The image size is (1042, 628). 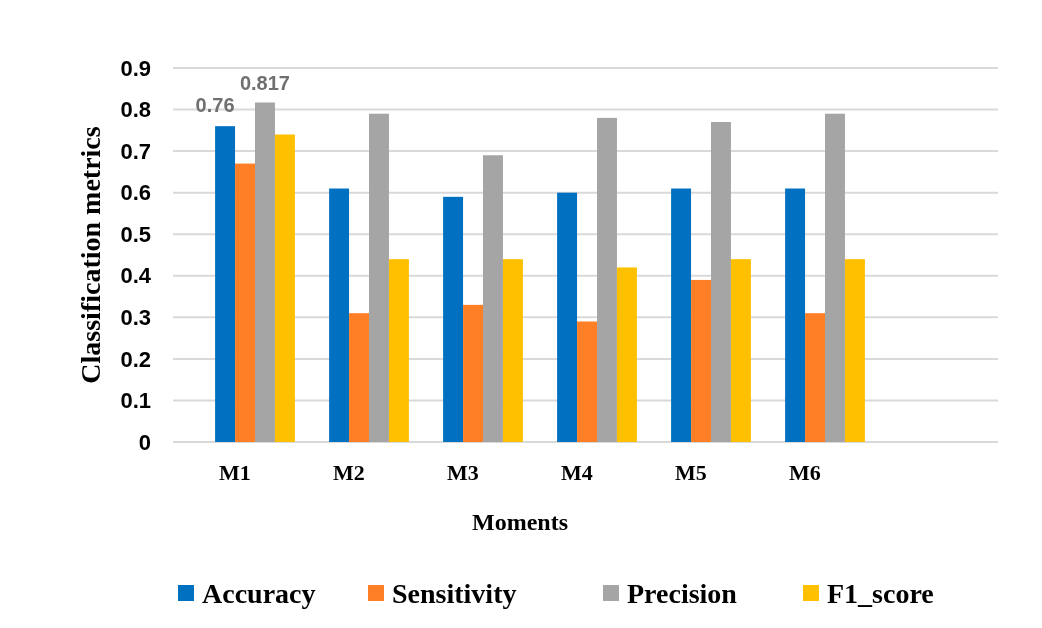 What do you see at coordinates (682, 593) in the screenshot?
I see `legend-label: Precision` at bounding box center [682, 593].